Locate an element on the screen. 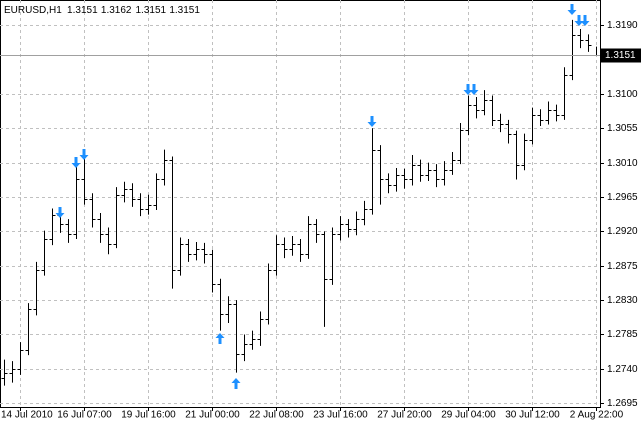 The image size is (642, 423). x-tick-label: 16 Jul 07:00 is located at coordinates (84, 415).